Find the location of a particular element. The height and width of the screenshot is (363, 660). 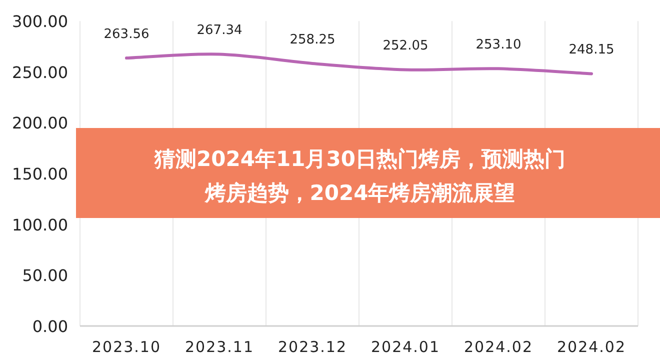

x-tick-label: 2023.10 is located at coordinates (127, 347).